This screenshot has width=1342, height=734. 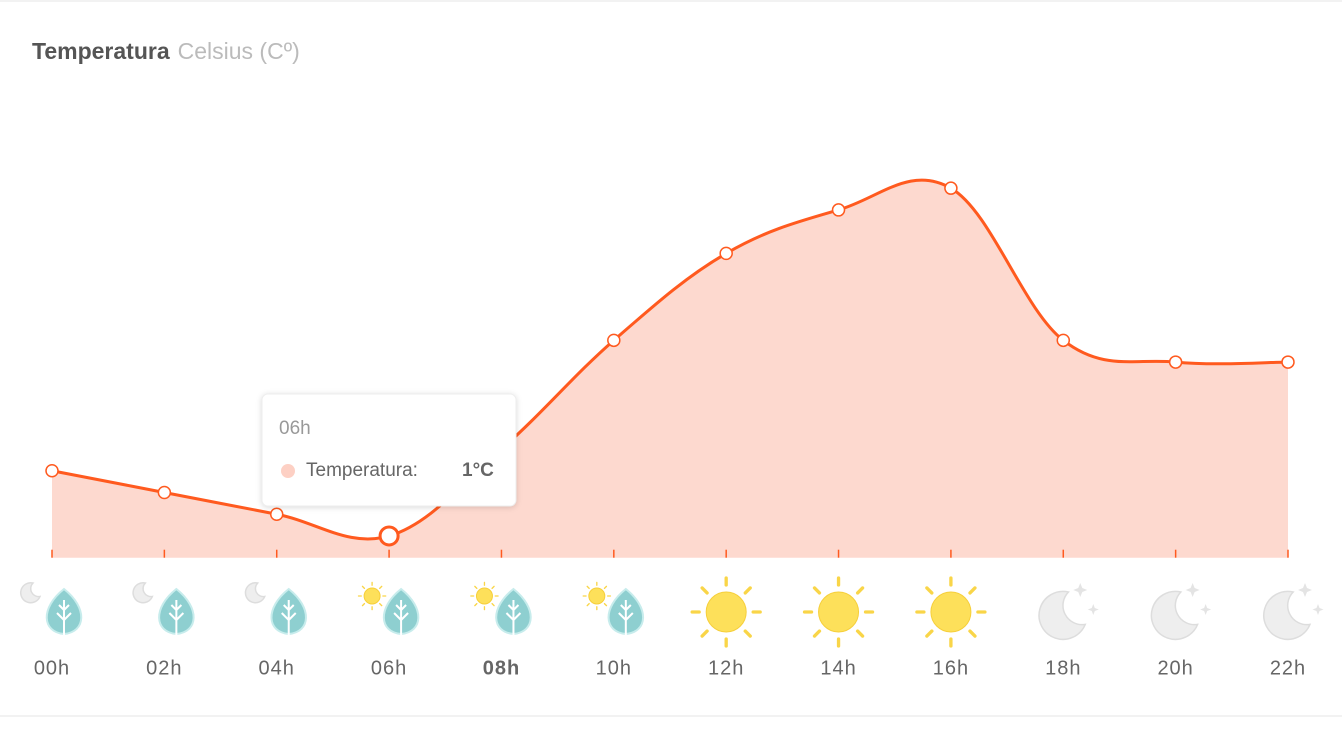 I want to click on tooltip: 06h Temperatura: 1°C, so click(x=389, y=450).